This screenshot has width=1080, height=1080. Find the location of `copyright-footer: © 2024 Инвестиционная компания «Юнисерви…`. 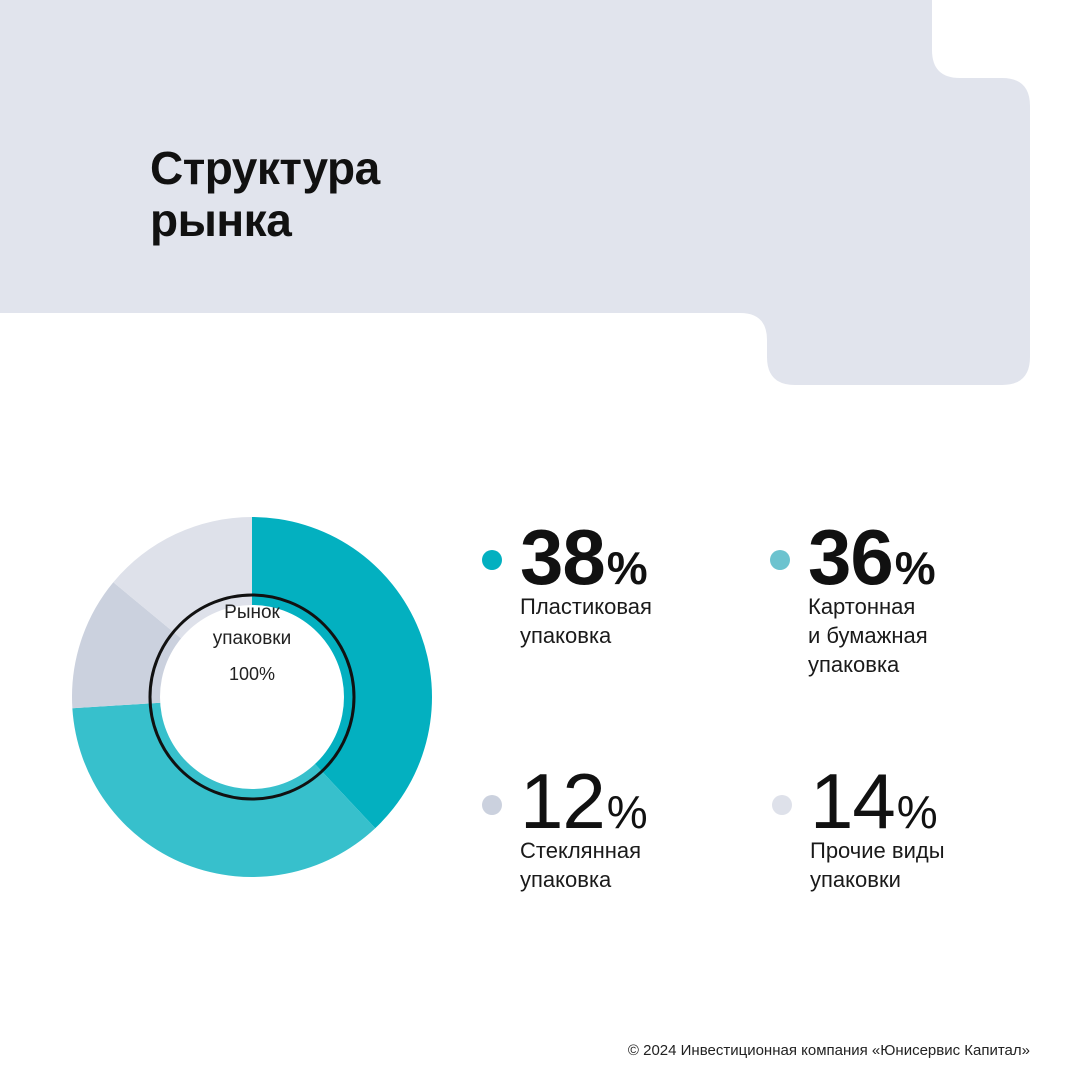

copyright-footer: © 2024 Инвестиционная компания «Юнисерви… is located at coordinates (828, 1050).